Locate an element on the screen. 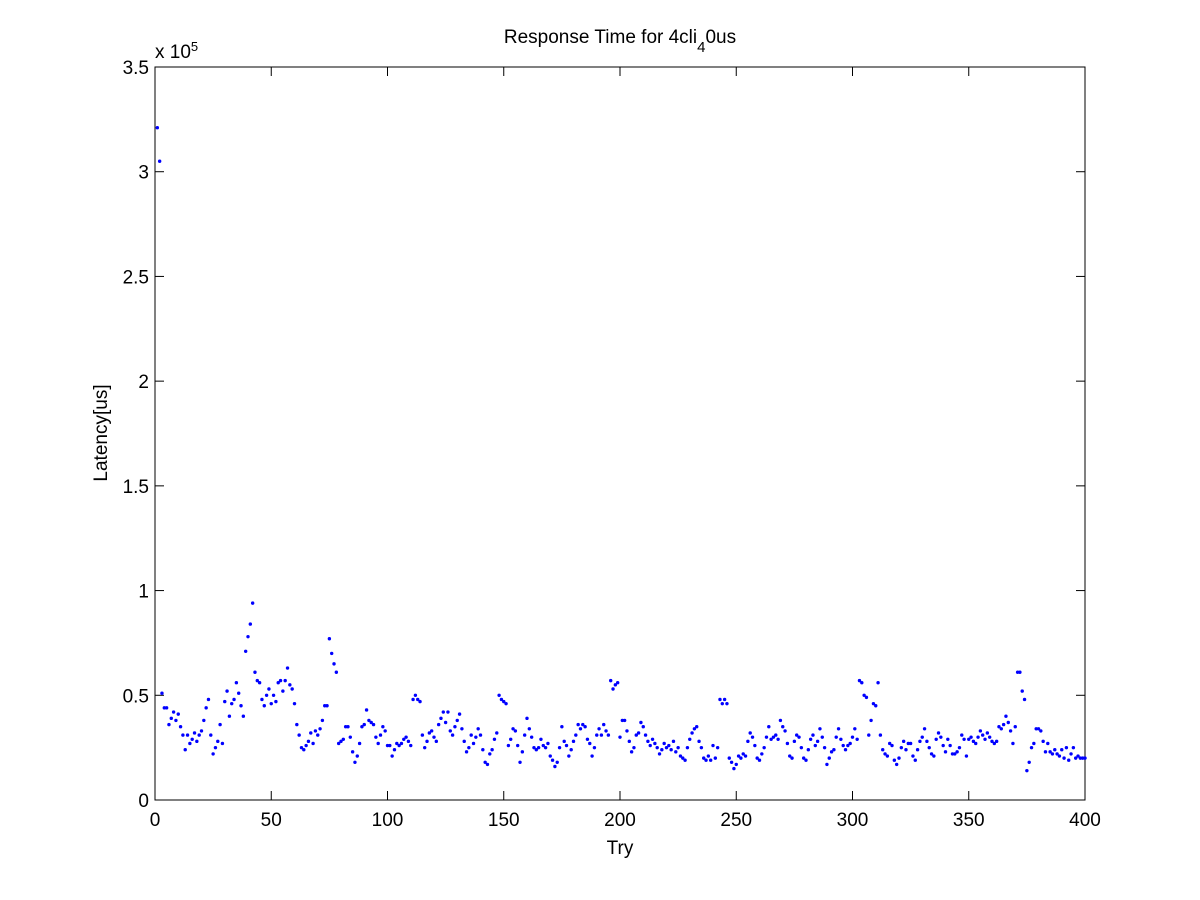 The width and height of the screenshot is (1200, 900). y-tick-label: 2 is located at coordinates (143, 382).